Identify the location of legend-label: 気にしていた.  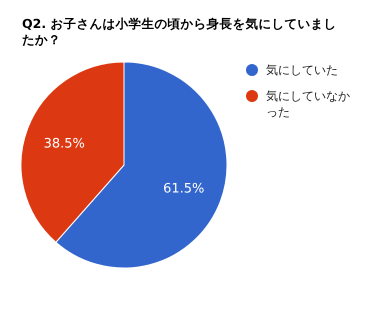
(302, 70).